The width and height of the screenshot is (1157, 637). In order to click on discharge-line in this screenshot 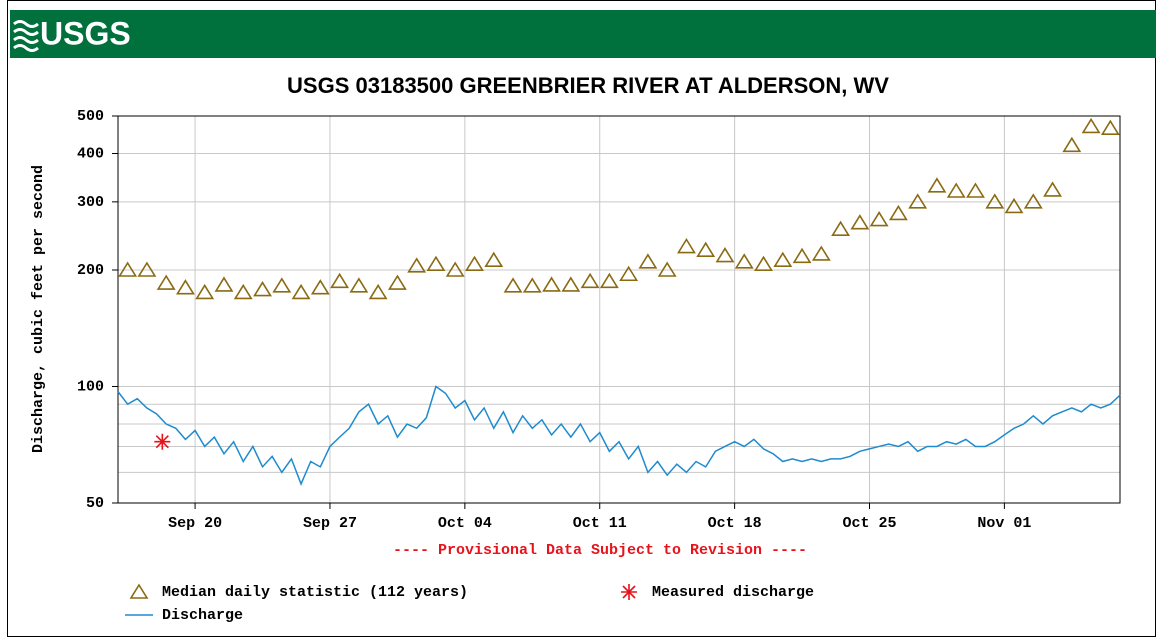, I will do `click(619, 435)`.